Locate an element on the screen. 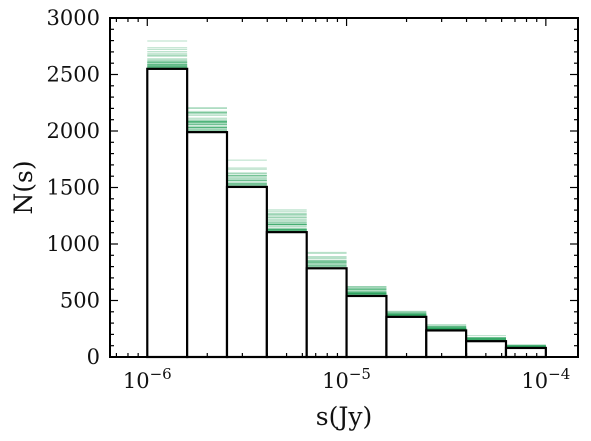  x-tick-label: 10⁻⁶ is located at coordinates (147, 379).